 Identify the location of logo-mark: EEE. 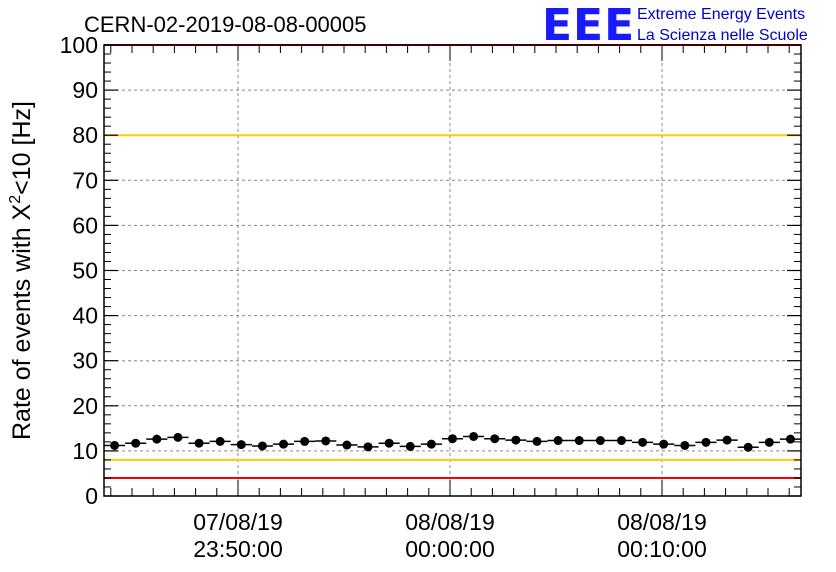
(588, 25).